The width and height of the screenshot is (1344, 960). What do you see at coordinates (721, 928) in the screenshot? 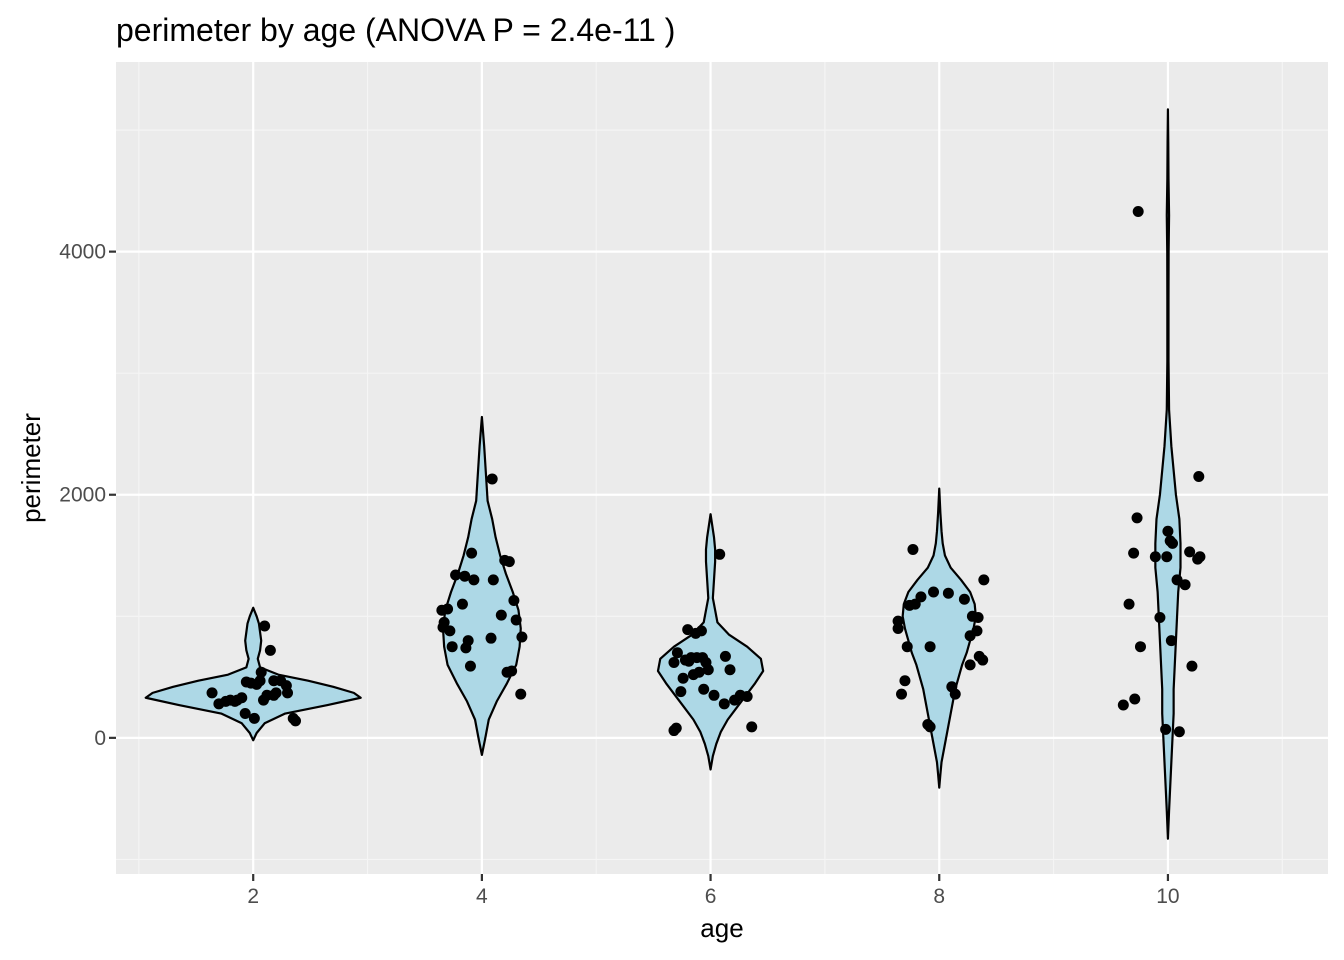
I see `x-axis-title: age` at bounding box center [721, 928].